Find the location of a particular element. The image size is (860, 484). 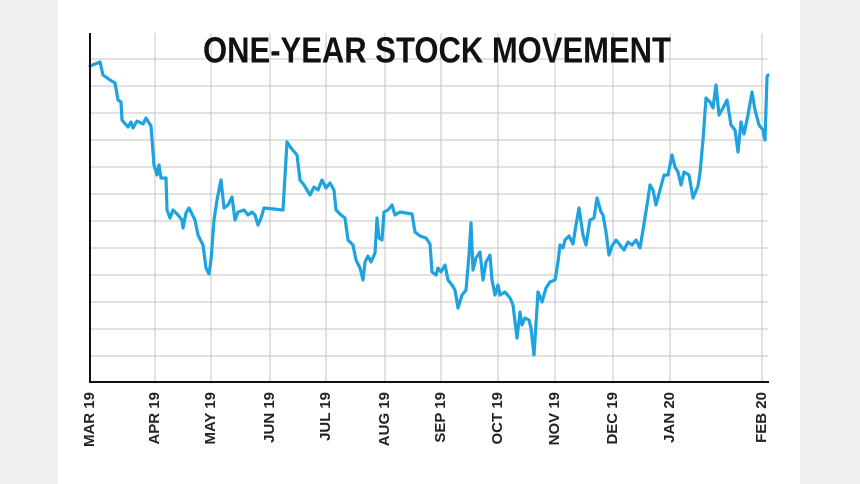

x-tick-label: MAY 19 is located at coordinates (210, 418).